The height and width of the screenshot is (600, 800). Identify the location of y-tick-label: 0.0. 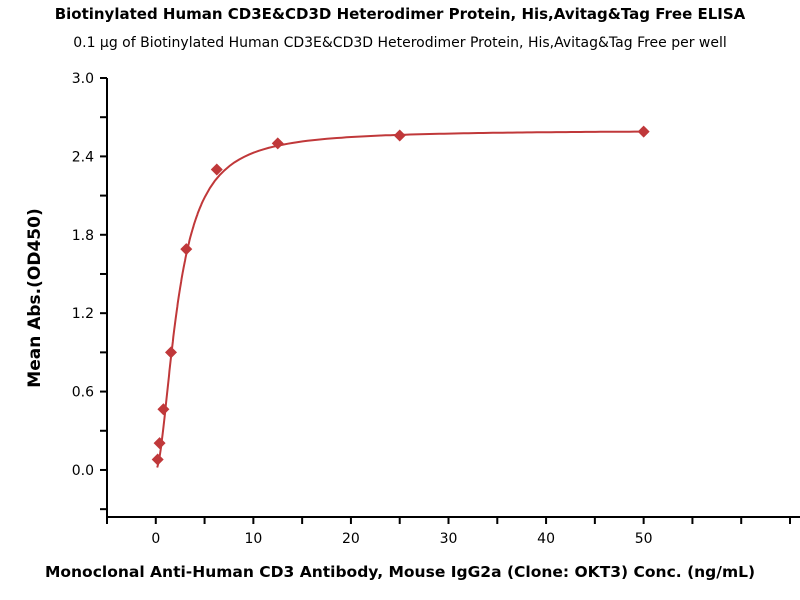
(83, 471).